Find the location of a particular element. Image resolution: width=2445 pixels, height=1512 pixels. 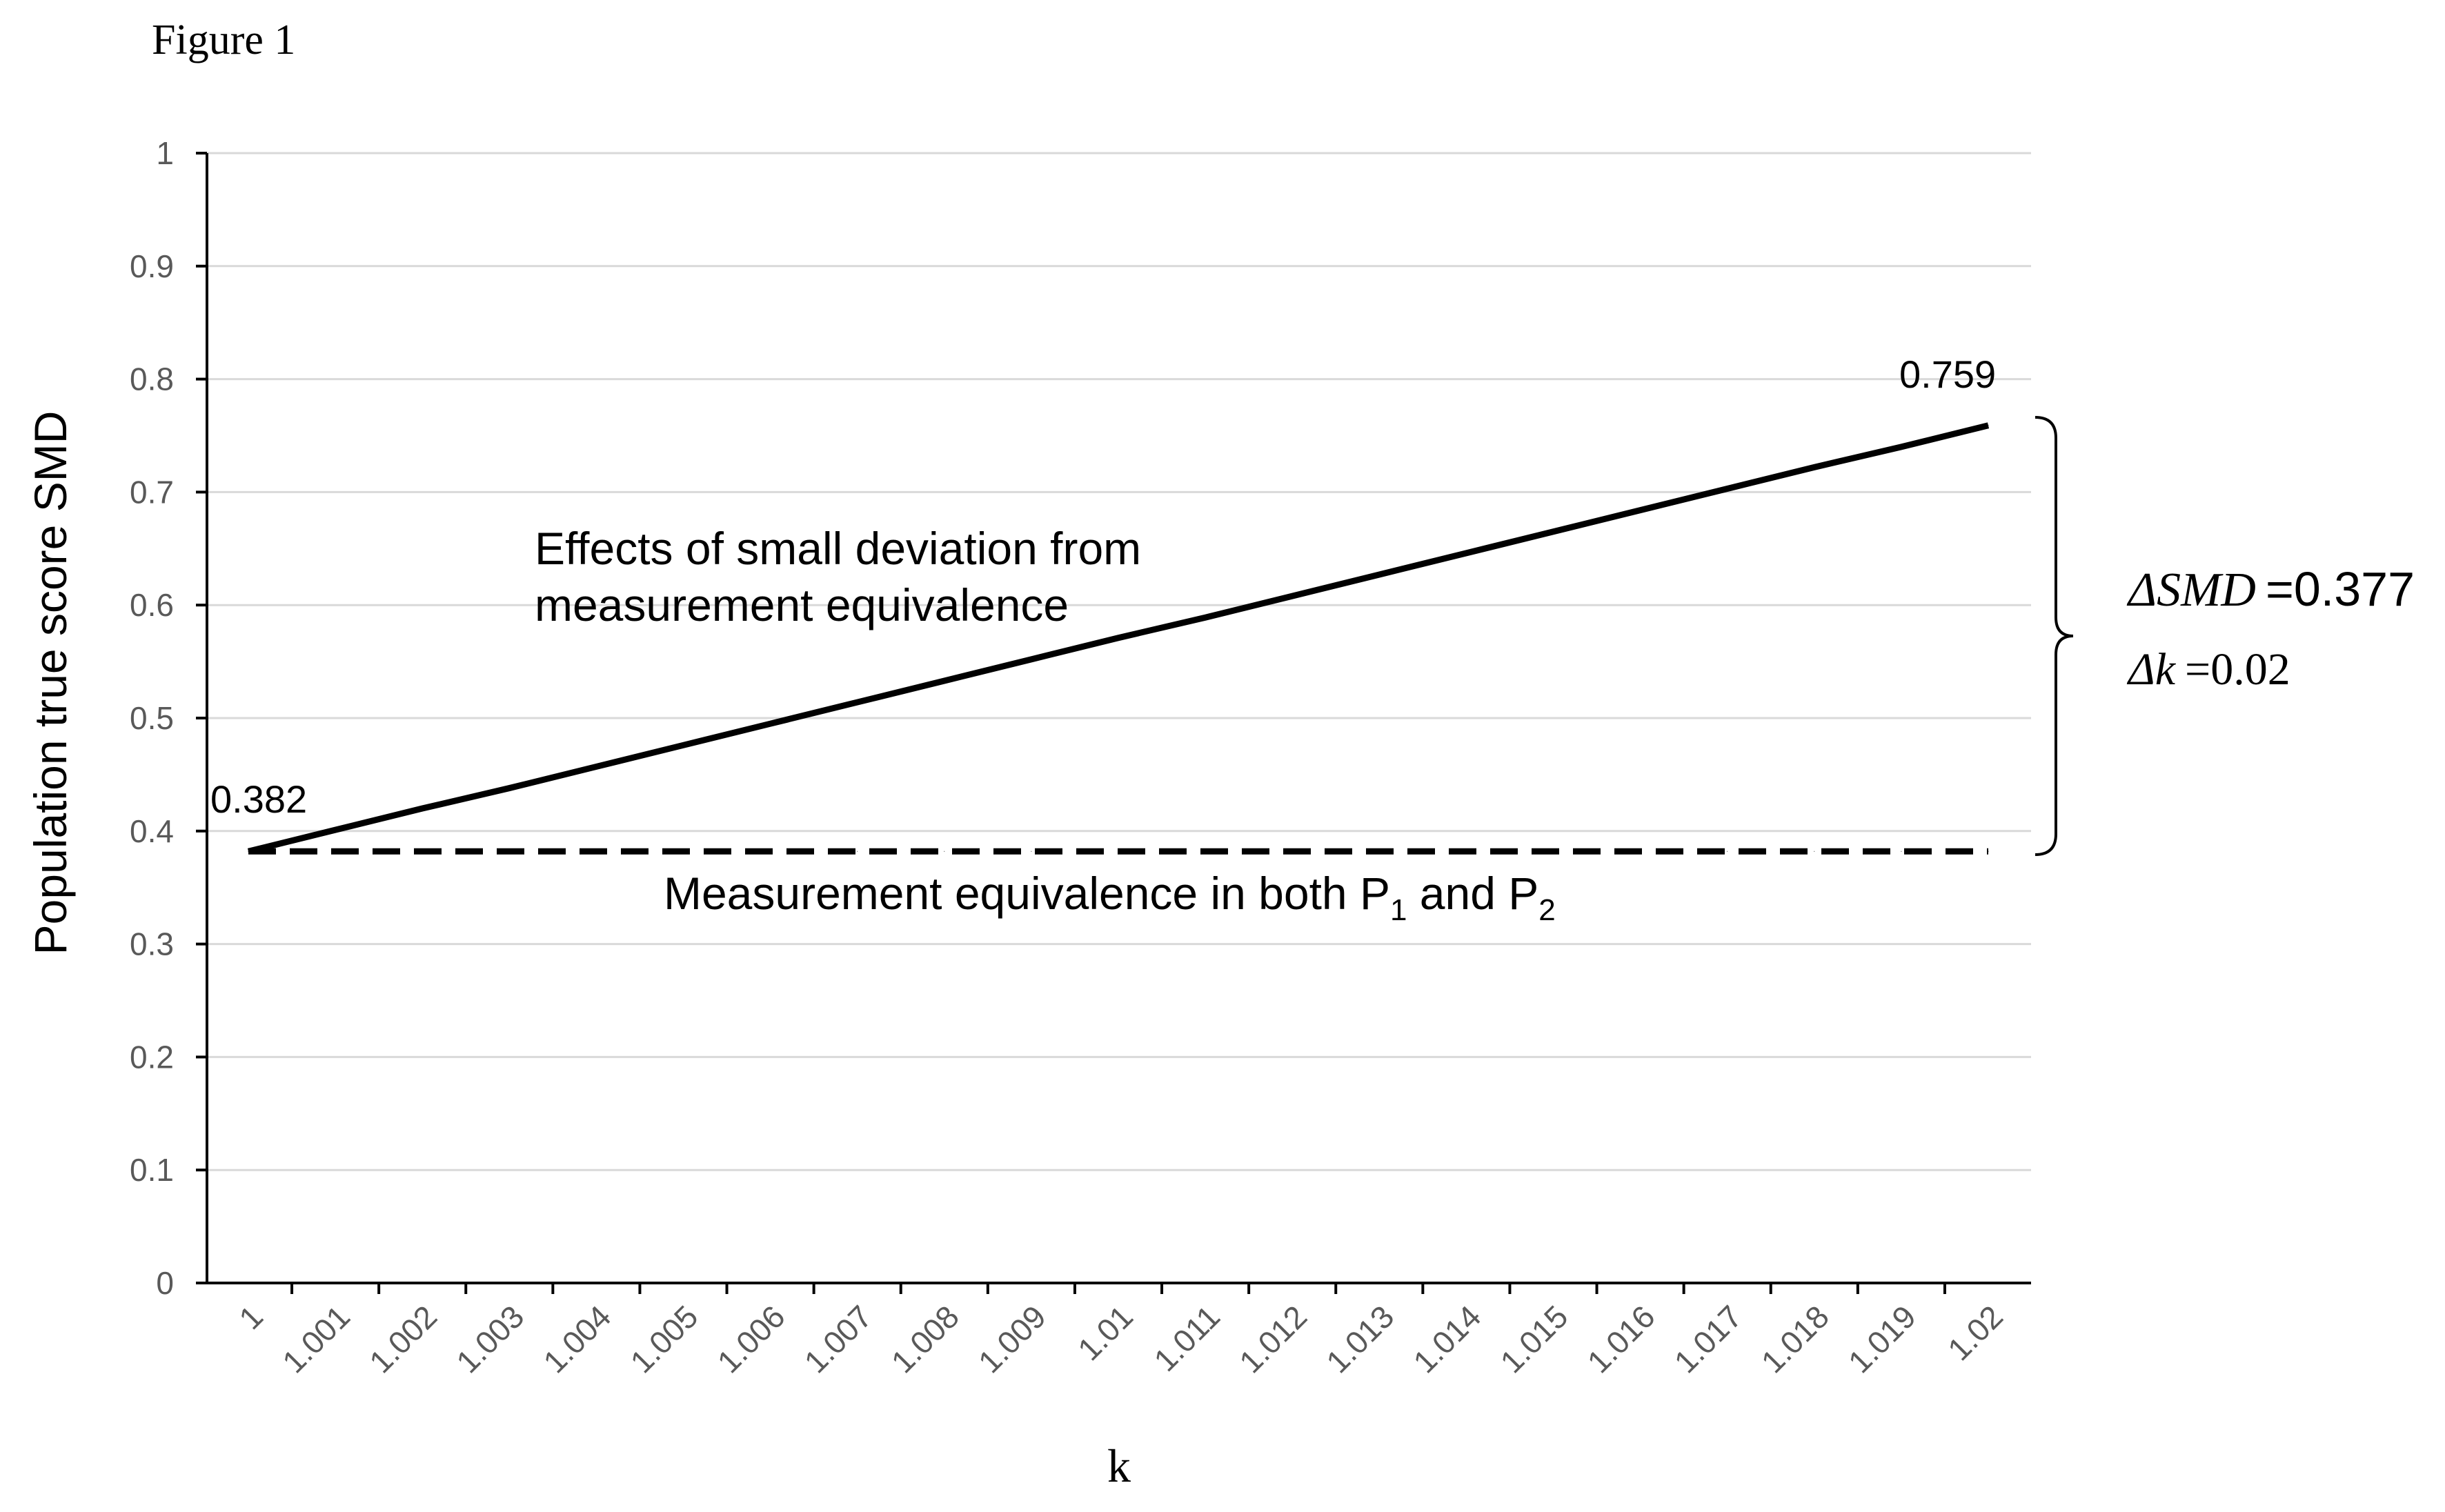

x-tick-label: 1.006 is located at coordinates (750, 1339).